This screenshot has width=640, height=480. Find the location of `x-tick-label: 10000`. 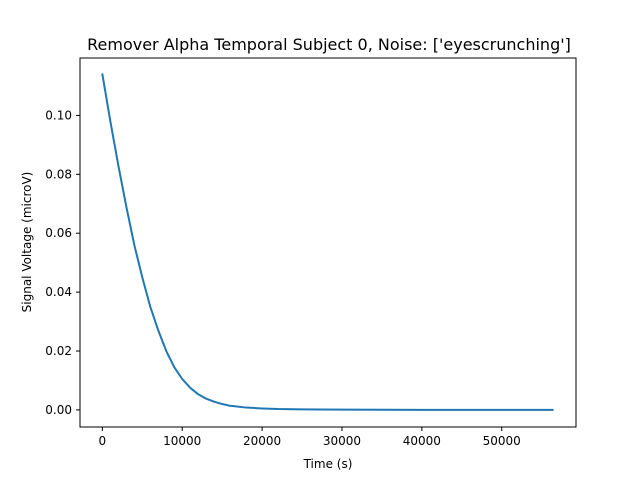

x-tick-label: 10000 is located at coordinates (182, 441).